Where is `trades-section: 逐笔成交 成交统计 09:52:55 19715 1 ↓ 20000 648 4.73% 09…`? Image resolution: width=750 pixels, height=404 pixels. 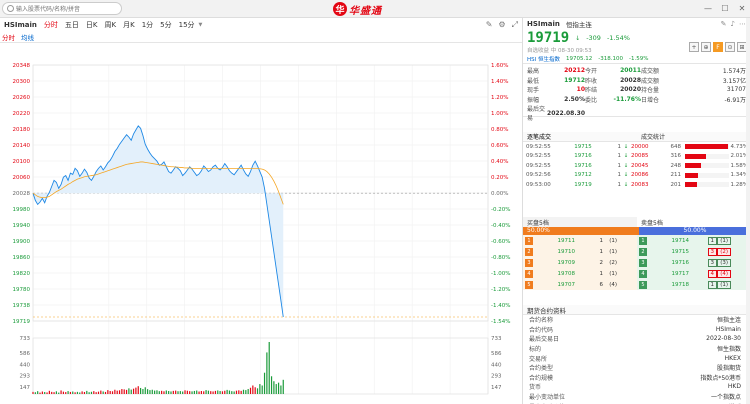
trades-section: 逐笔成交 成交统计 09:52:55 19715 1 ↓ 20000 648 4.73% 09… is located at coordinates (636, 161).